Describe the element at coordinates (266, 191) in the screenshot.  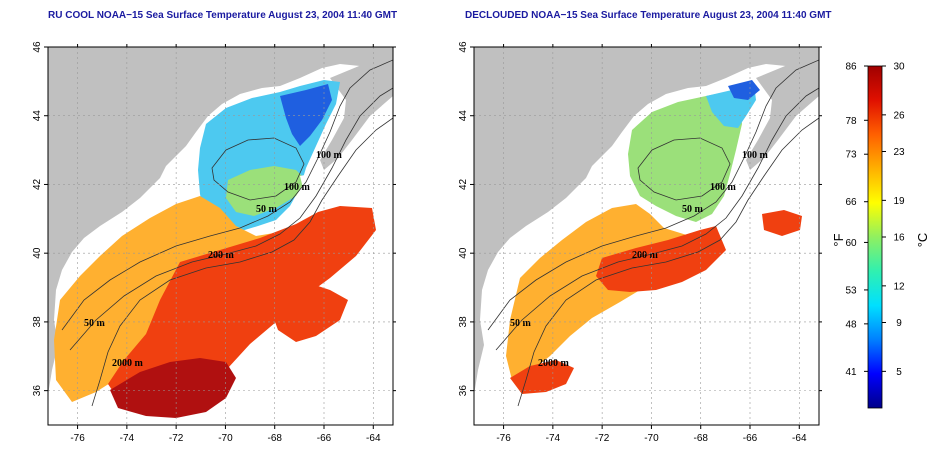
I see `sst-georges-bank` at that location.